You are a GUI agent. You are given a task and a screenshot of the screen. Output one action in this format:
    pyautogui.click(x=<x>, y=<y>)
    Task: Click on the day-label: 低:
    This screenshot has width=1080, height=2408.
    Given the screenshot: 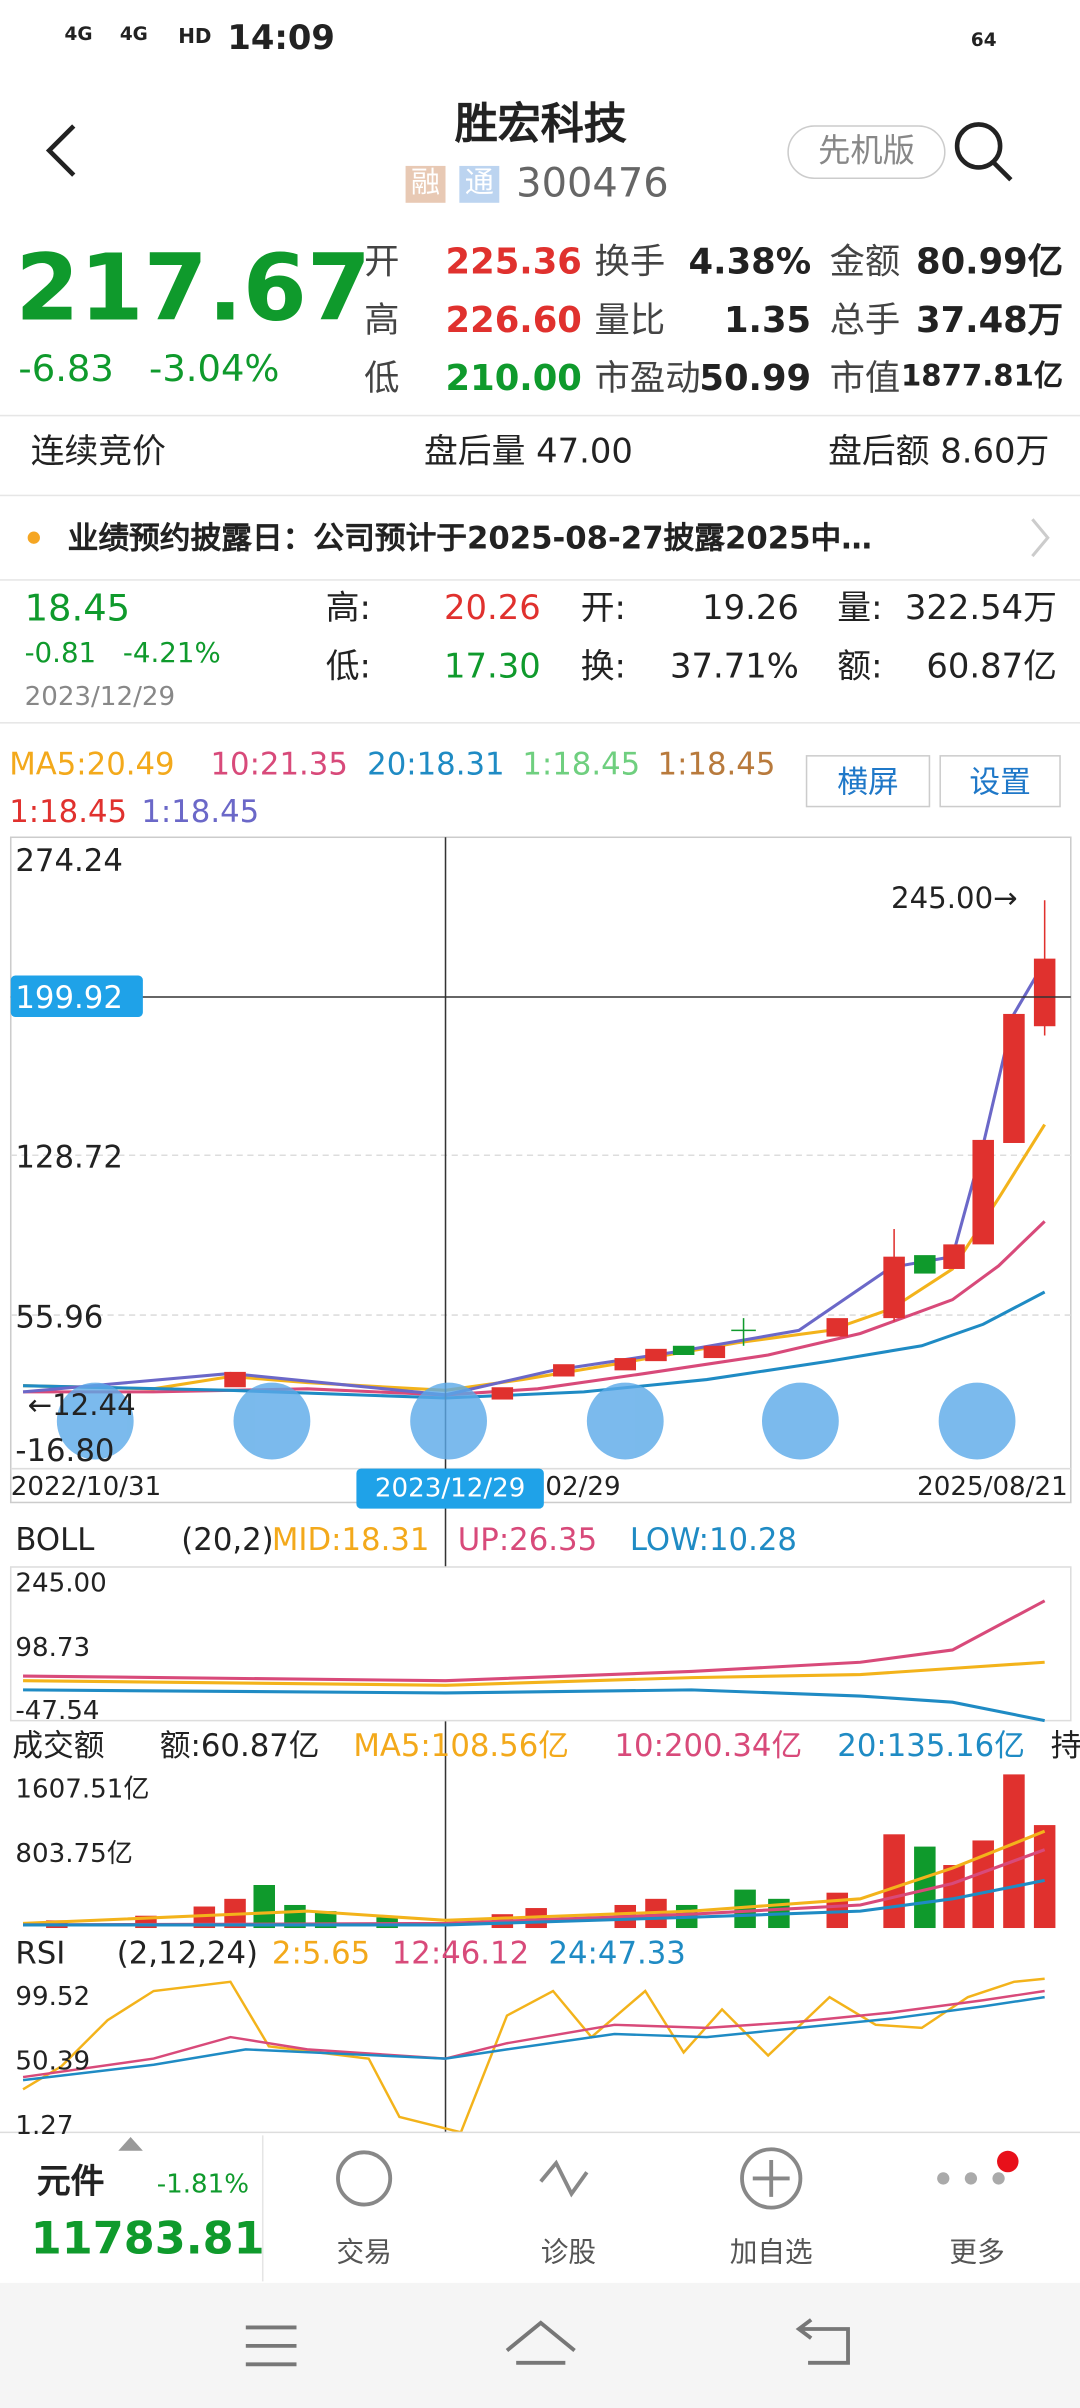 What is the action you would take?
    pyautogui.click(x=348, y=667)
    